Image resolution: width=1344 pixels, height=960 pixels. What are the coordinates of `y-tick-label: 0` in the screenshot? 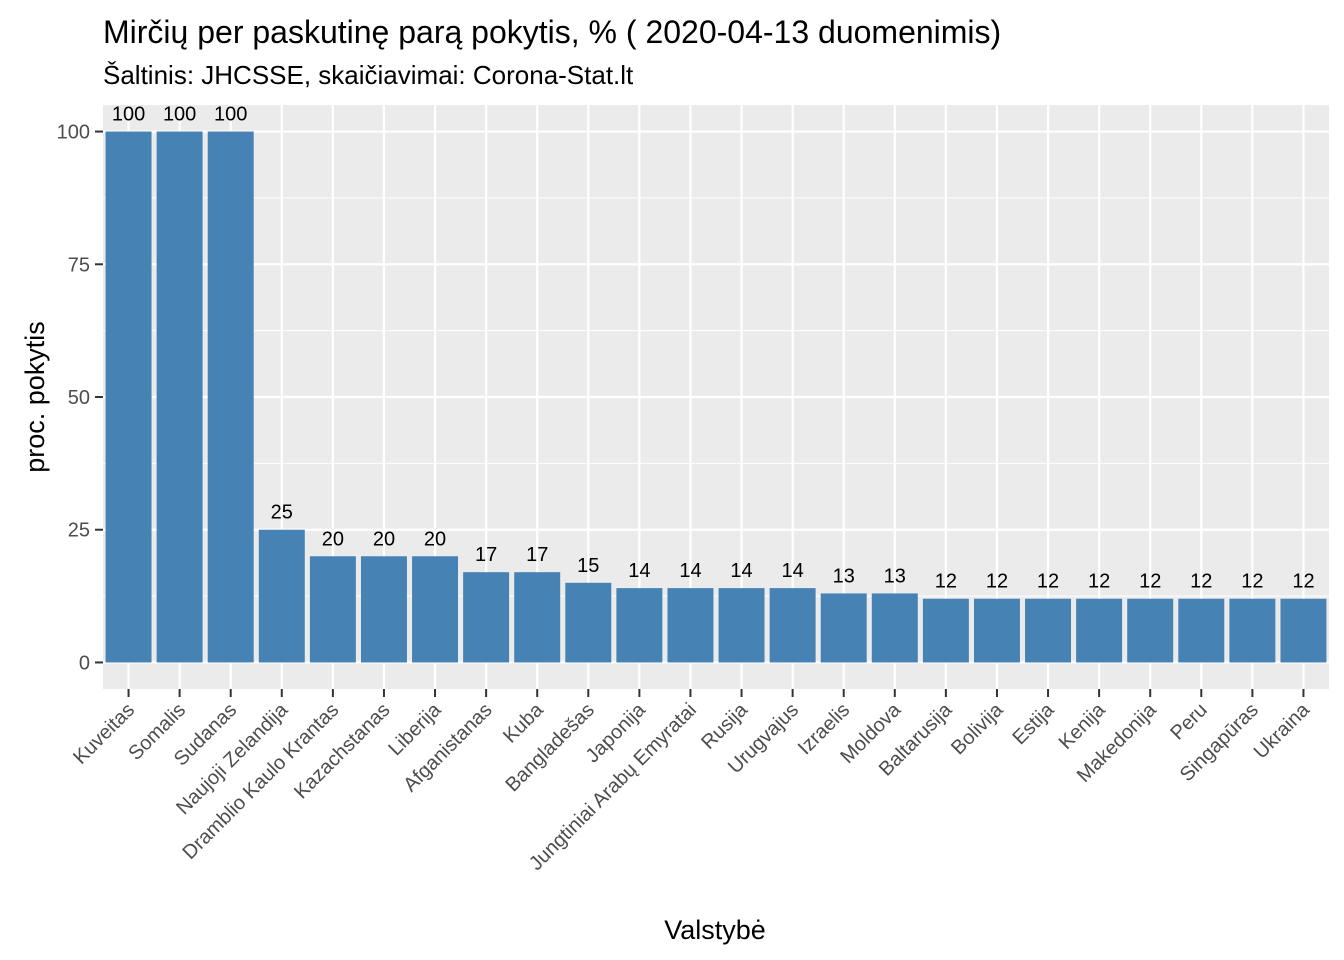 It's located at (84, 663).